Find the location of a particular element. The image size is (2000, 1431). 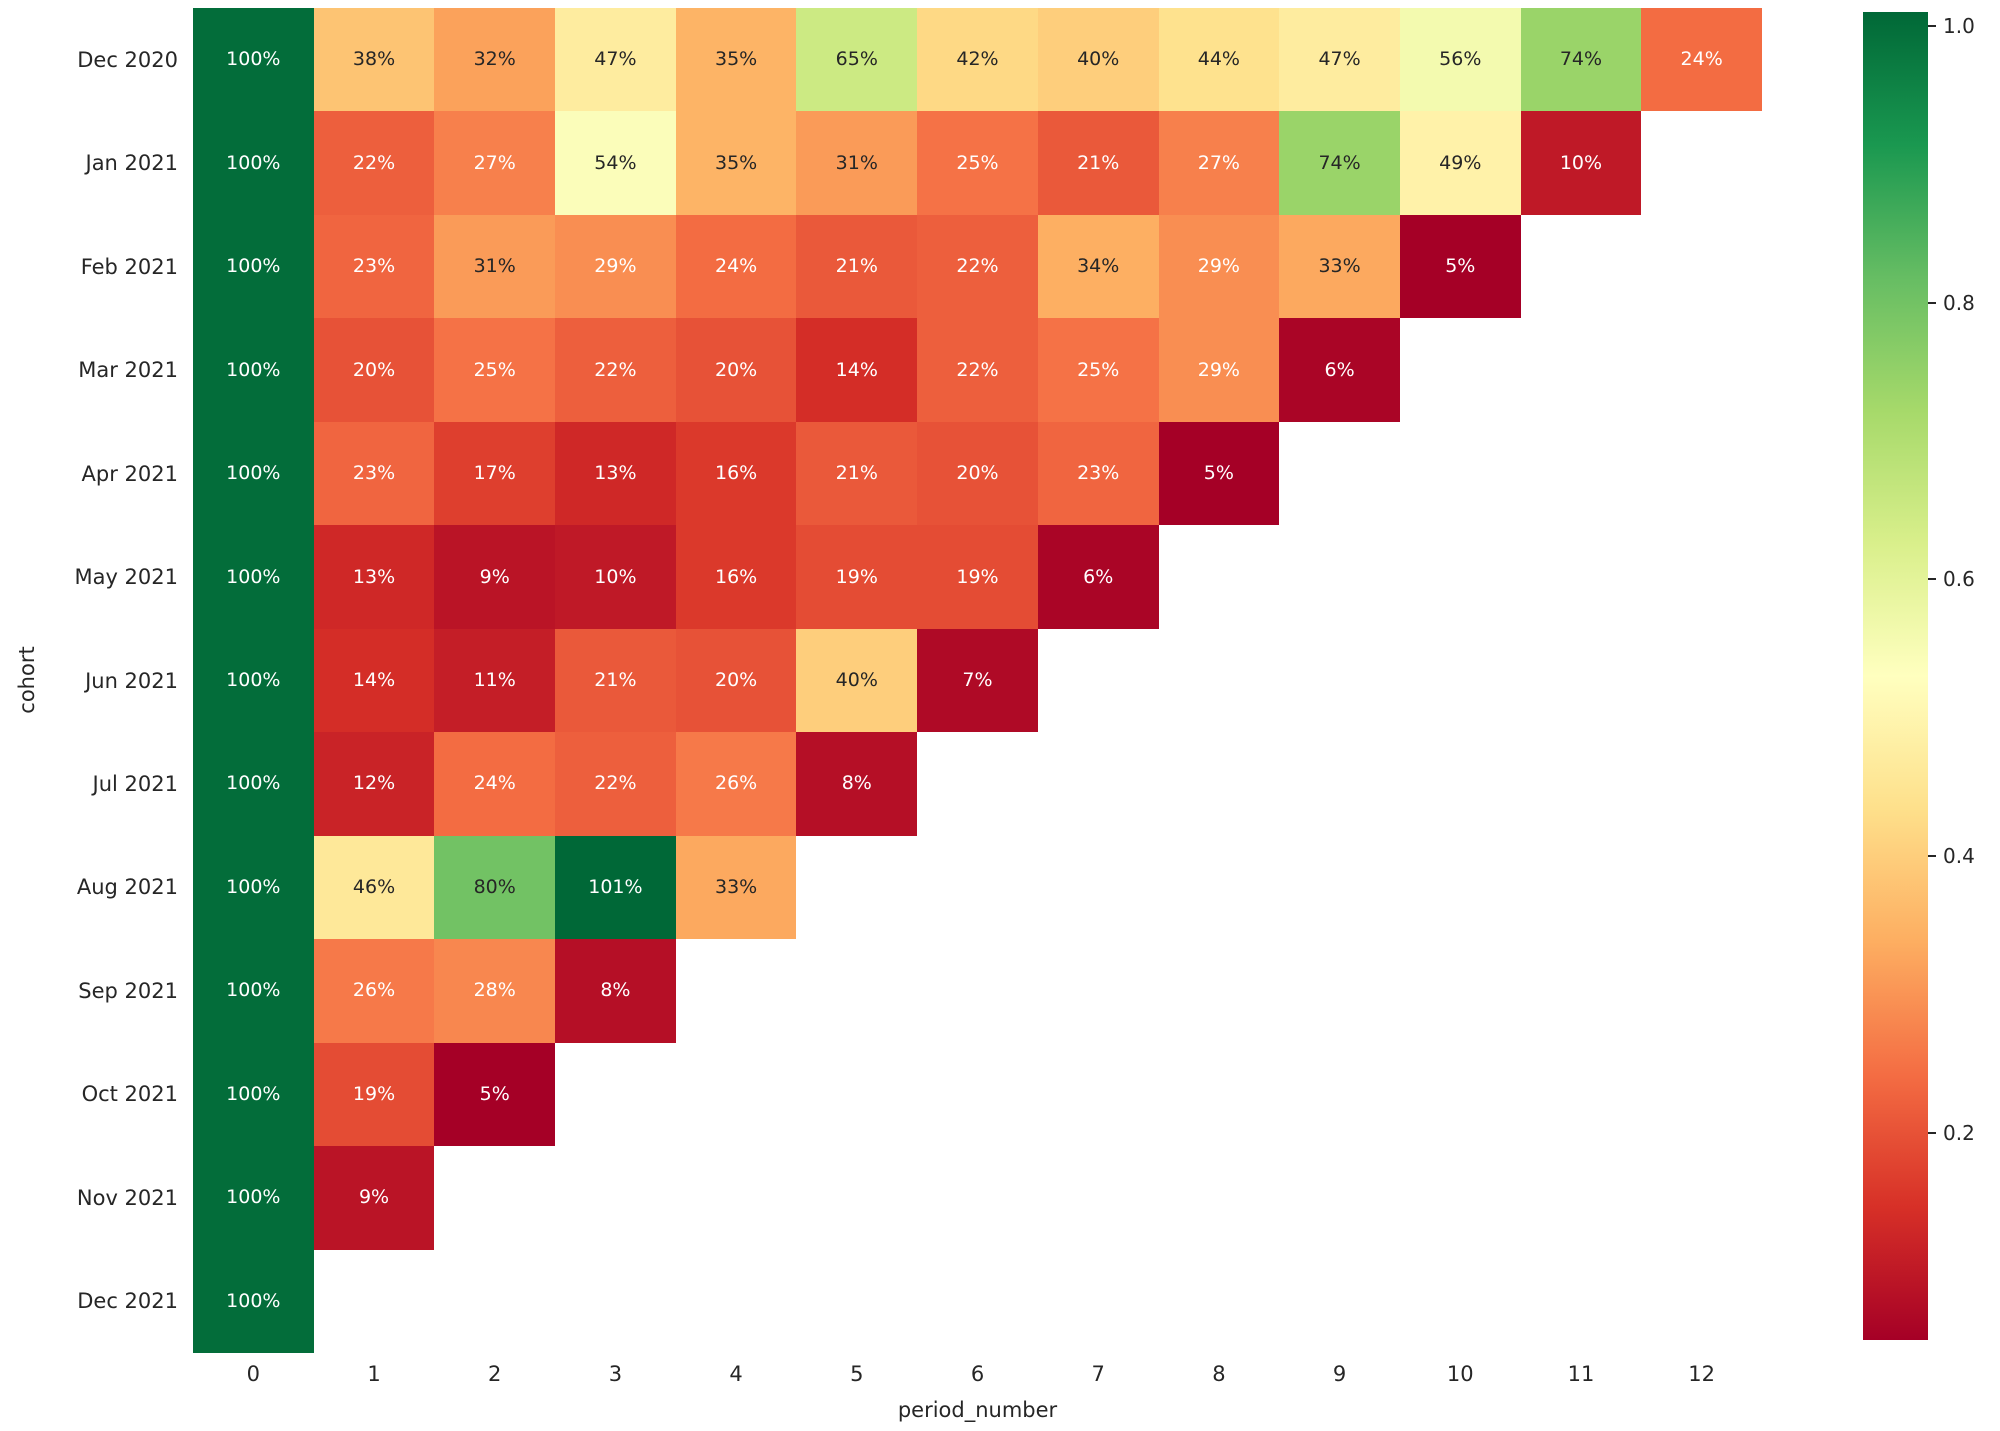

heatmap-cell: 14% is located at coordinates (374, 680).